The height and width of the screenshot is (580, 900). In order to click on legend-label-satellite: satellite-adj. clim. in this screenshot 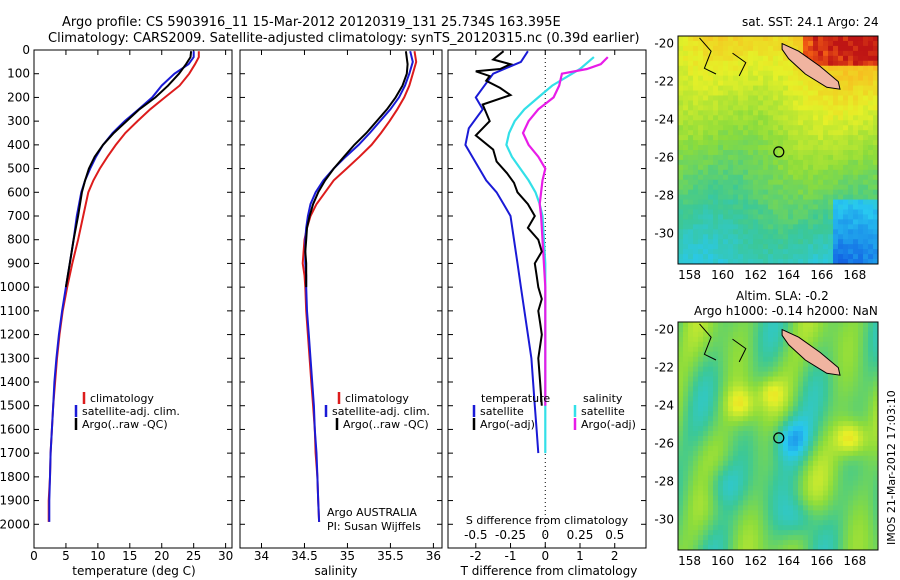, I will do `click(131, 411)`.